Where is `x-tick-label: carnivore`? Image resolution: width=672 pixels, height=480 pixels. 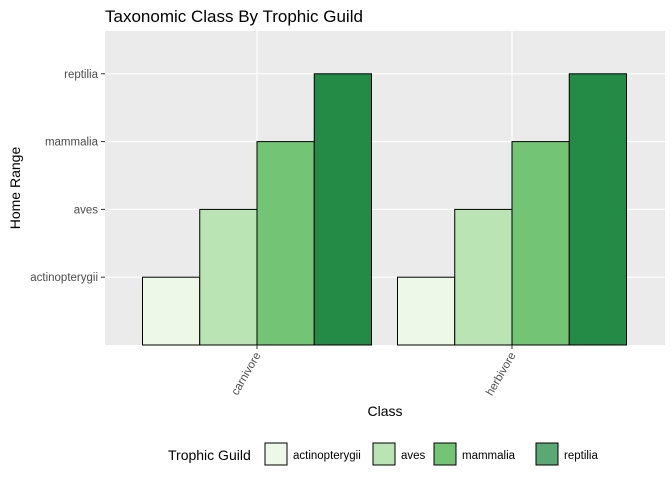 x-tick-label: carnivore is located at coordinates (247, 374).